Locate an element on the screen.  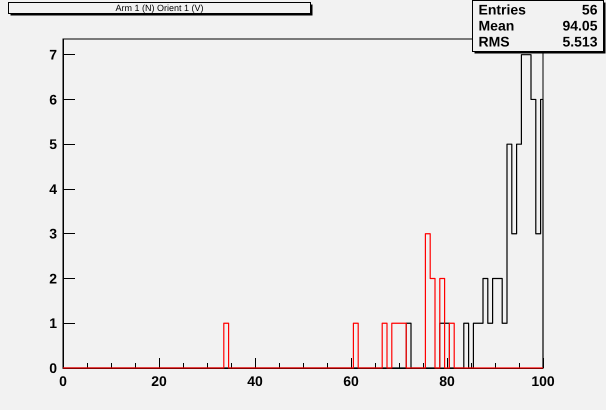
text: Entries is located at coordinates (502, 10).